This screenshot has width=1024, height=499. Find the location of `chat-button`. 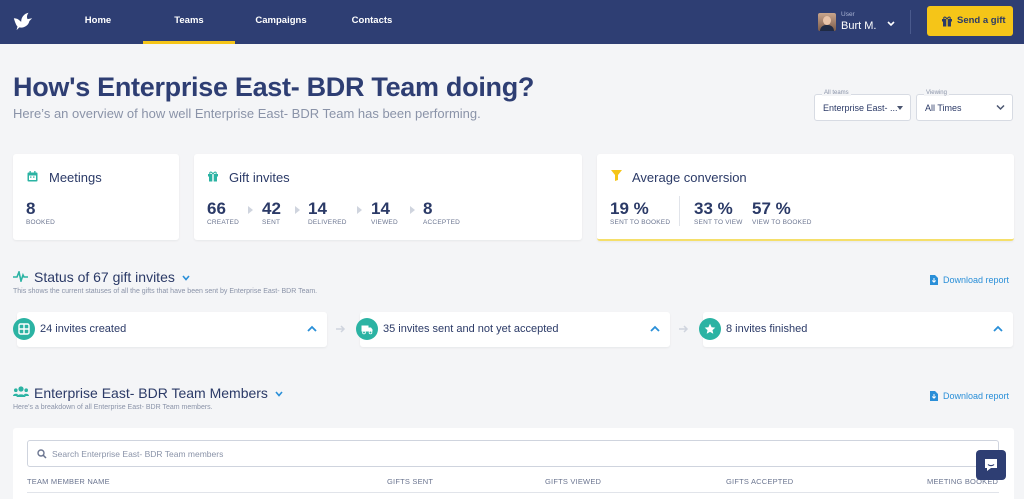

chat-button is located at coordinates (991, 465).